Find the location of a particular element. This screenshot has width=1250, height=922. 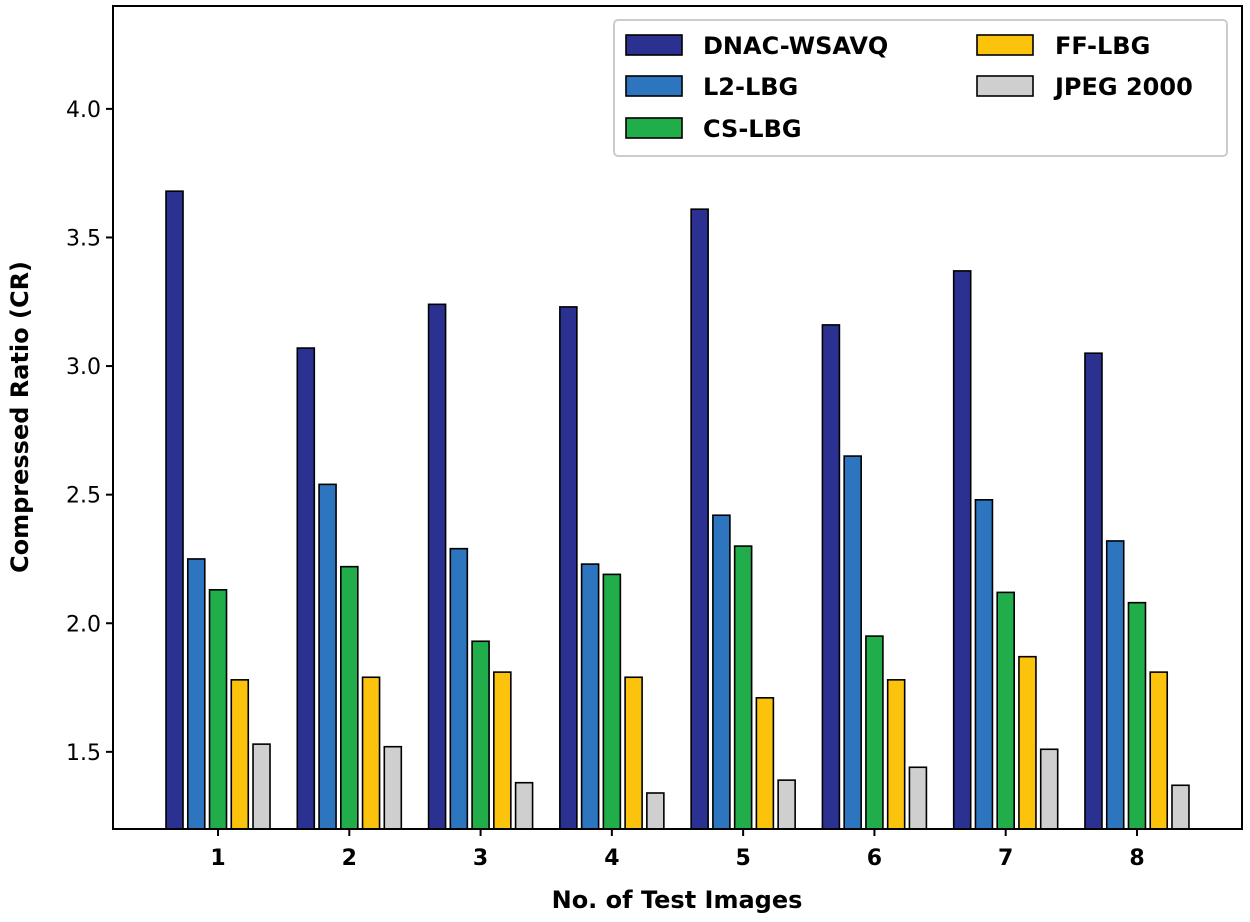

x-tick-label: 5 is located at coordinates (742, 858).